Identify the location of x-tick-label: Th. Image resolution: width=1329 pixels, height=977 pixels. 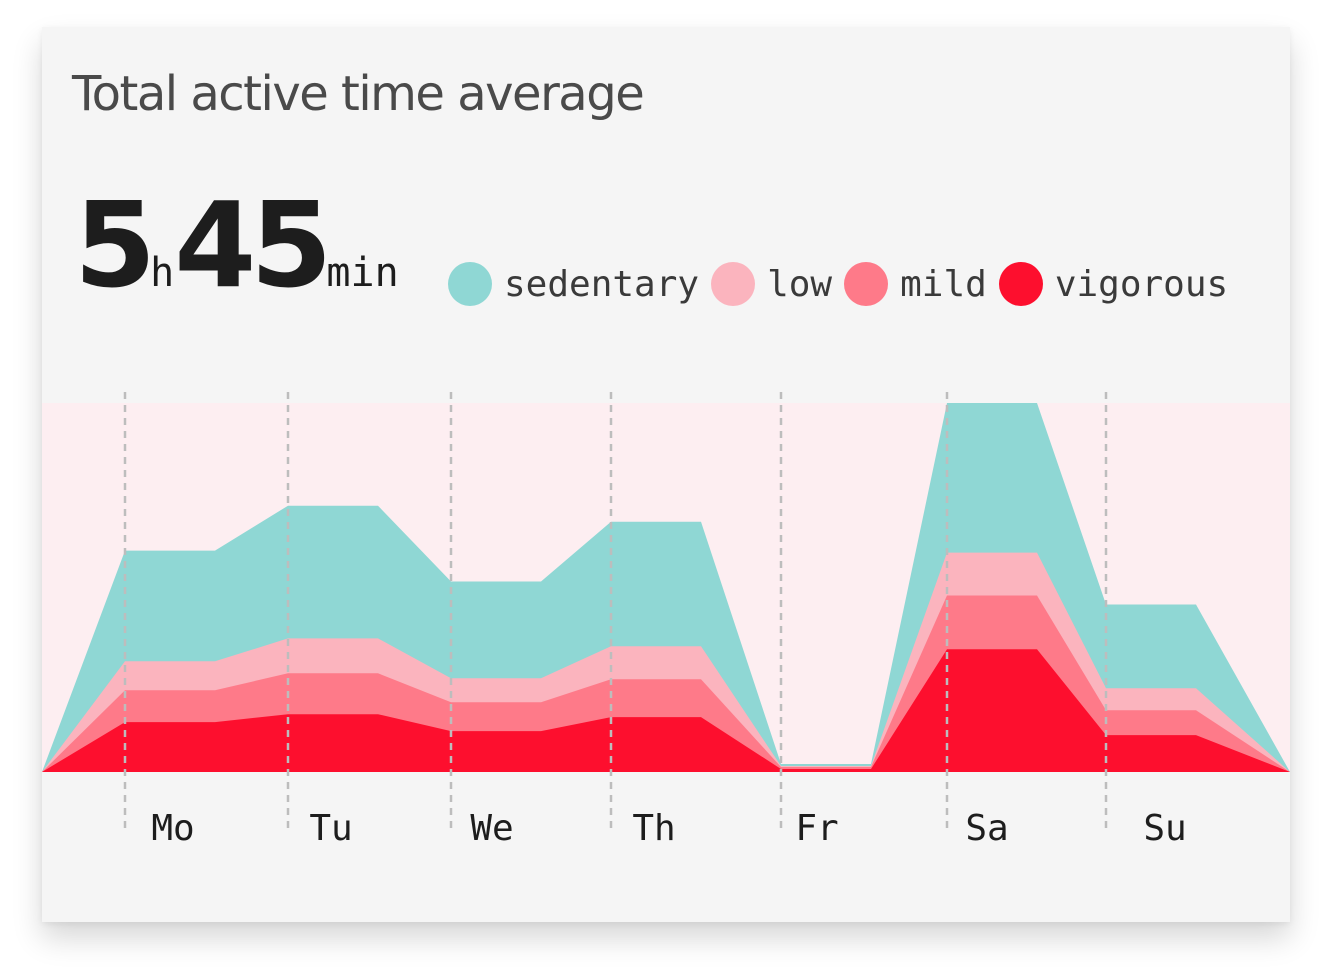
(653, 828).